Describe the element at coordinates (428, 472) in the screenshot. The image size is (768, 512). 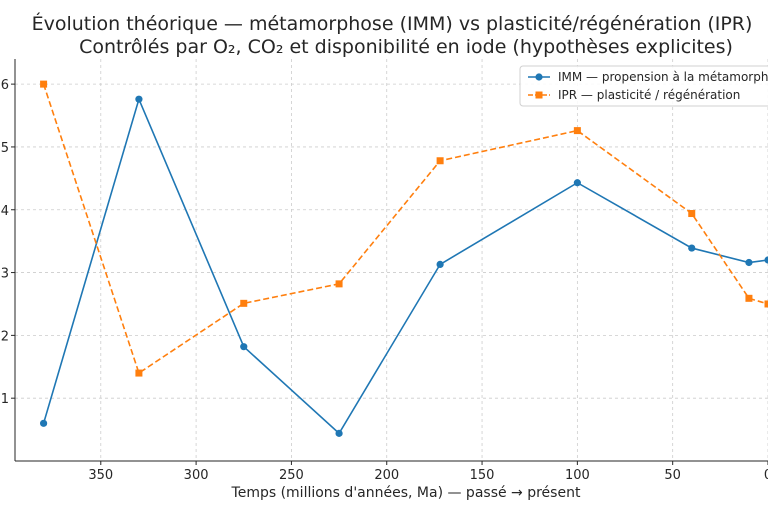
I see `x-axis-ticks: 350 300 250 200 150 100 50 0` at that location.